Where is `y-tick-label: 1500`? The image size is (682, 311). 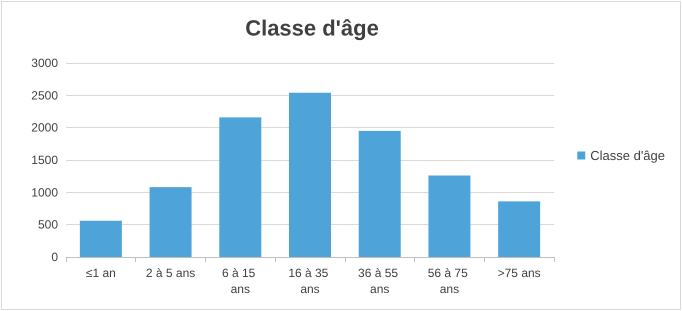 y-tick-label: 1500 is located at coordinates (44, 160).